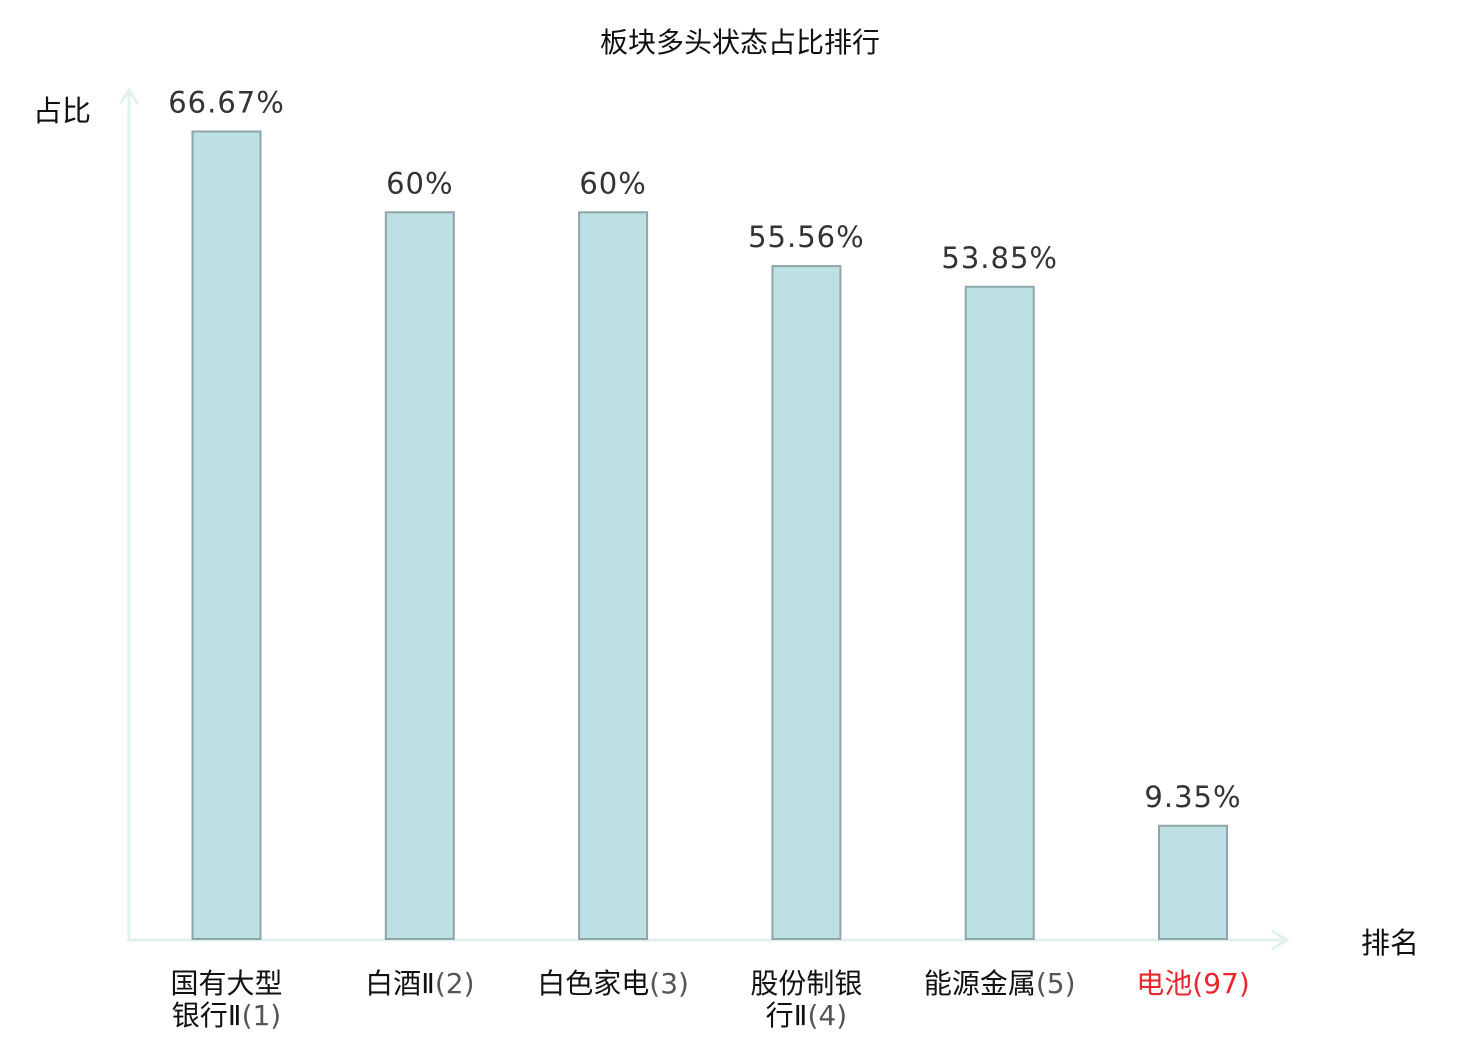  What do you see at coordinates (129, 96) in the screenshot?
I see `y-axis-arrow` at bounding box center [129, 96].